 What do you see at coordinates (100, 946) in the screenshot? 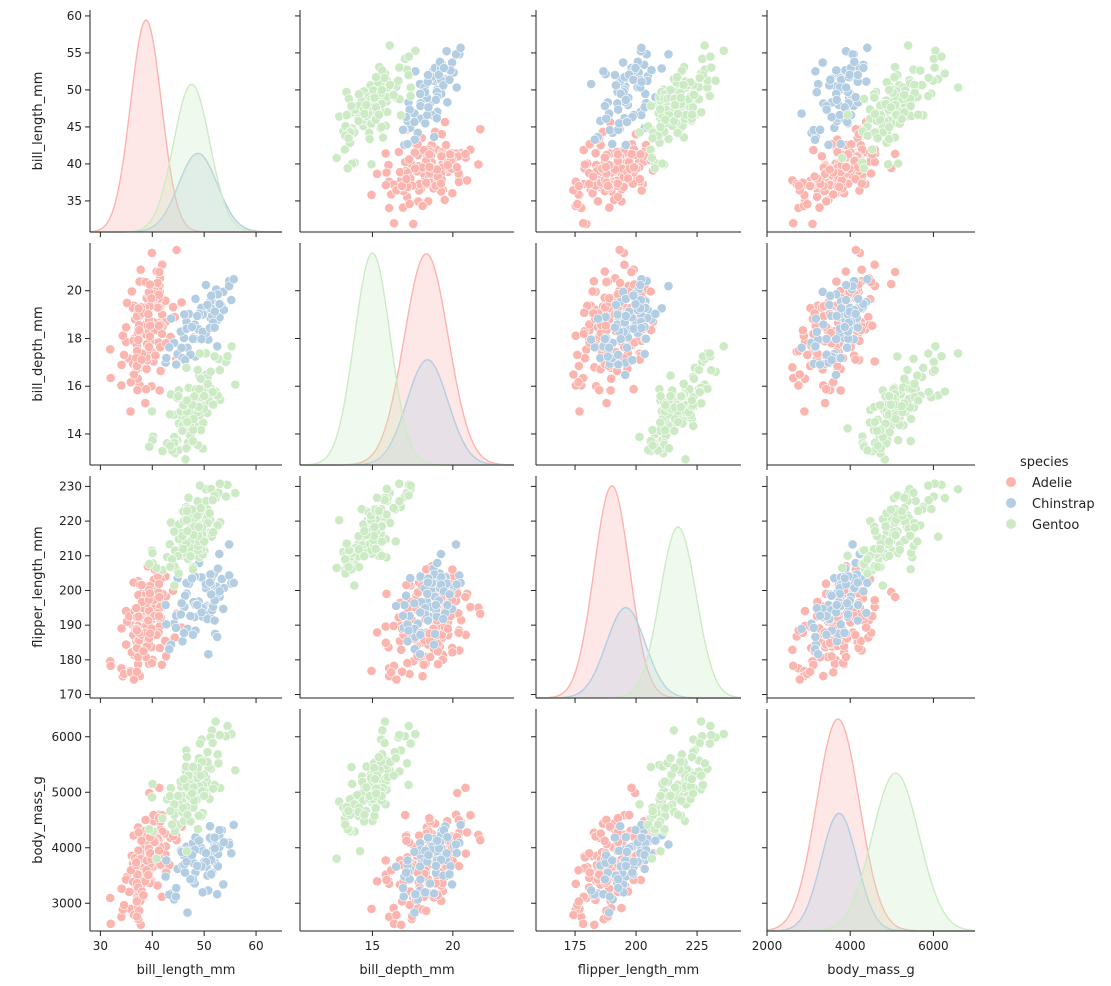
I see `x-tick-label: 30` at bounding box center [100, 946].